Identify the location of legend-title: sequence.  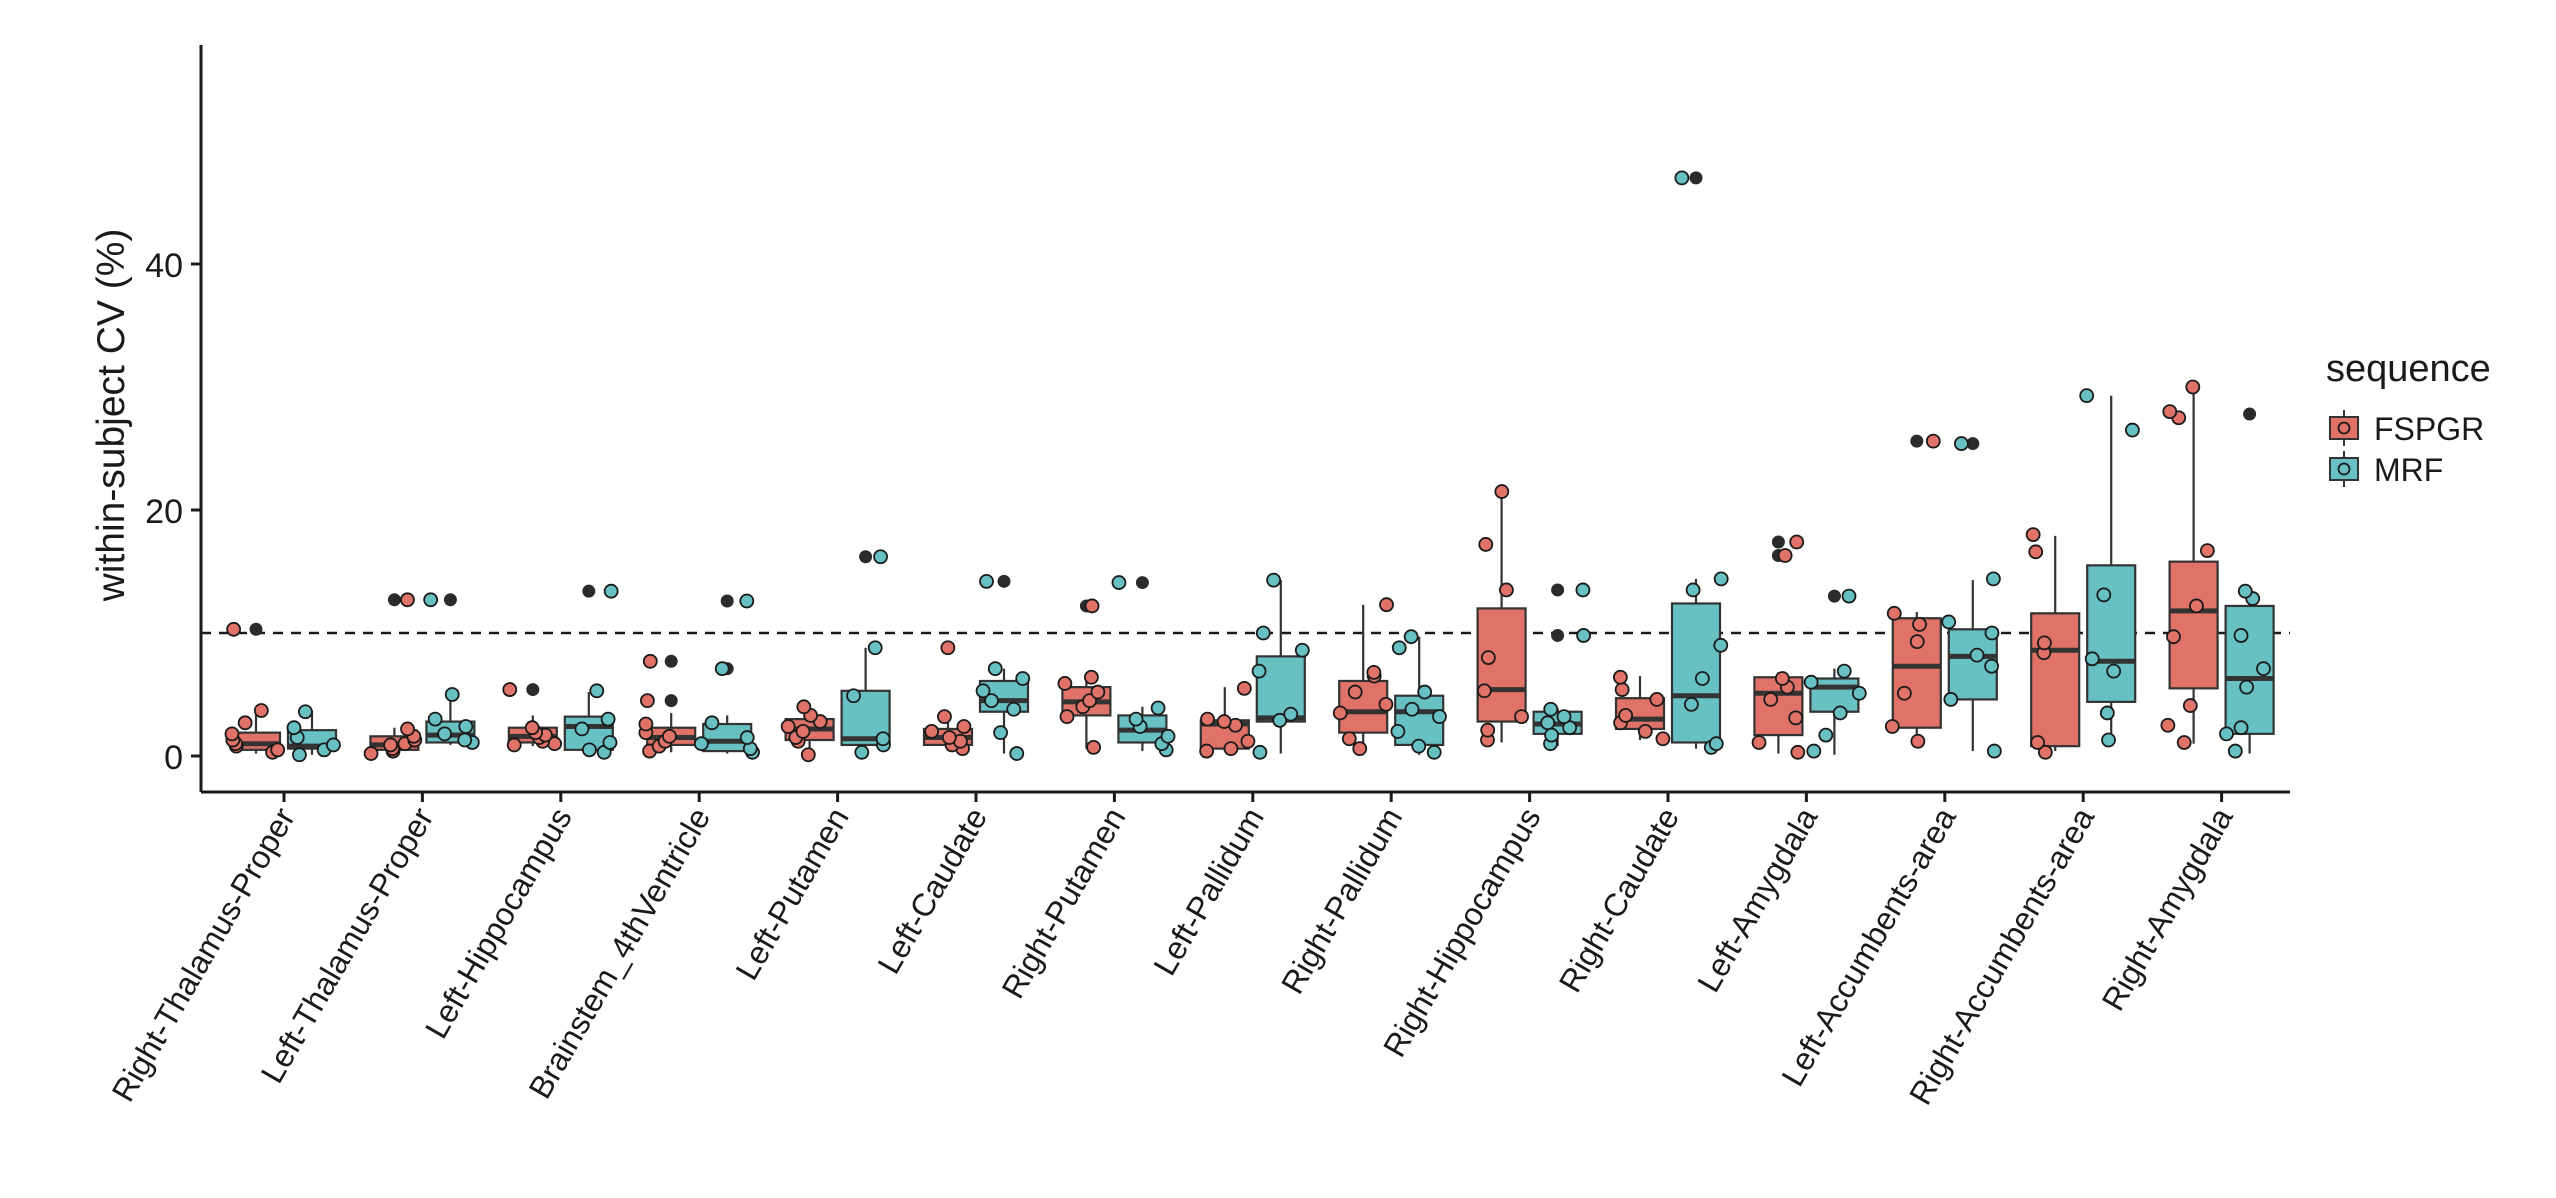
(2408, 369).